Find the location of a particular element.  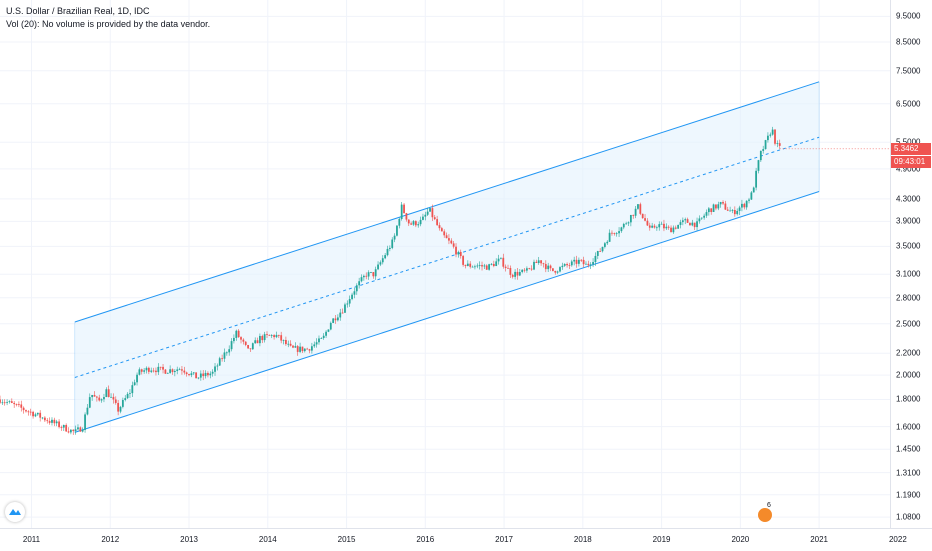

x-tick-label: 2015 is located at coordinates (346, 539).